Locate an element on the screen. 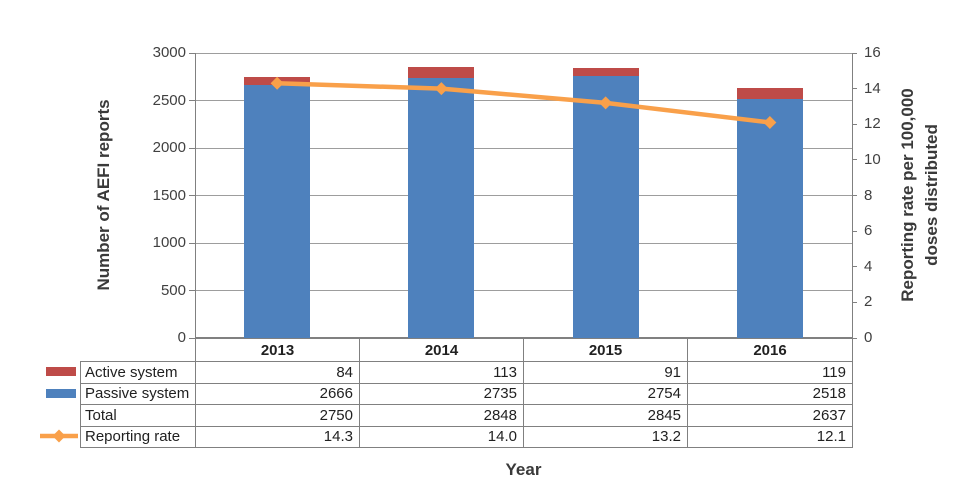  row-label-cell: Reporting rate is located at coordinates (138, 436).